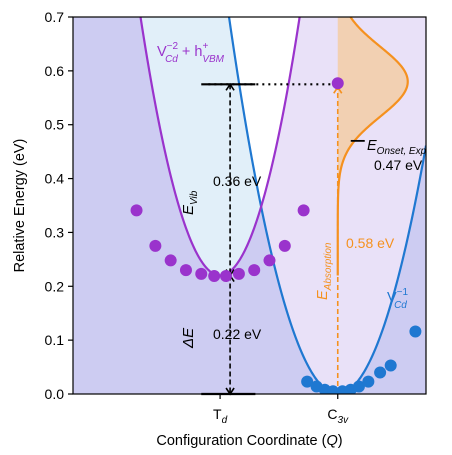 The height and width of the screenshot is (455, 452). Describe the element at coordinates (55, 232) in the screenshot. I see `y-tick-label-3: 0.3` at that location.